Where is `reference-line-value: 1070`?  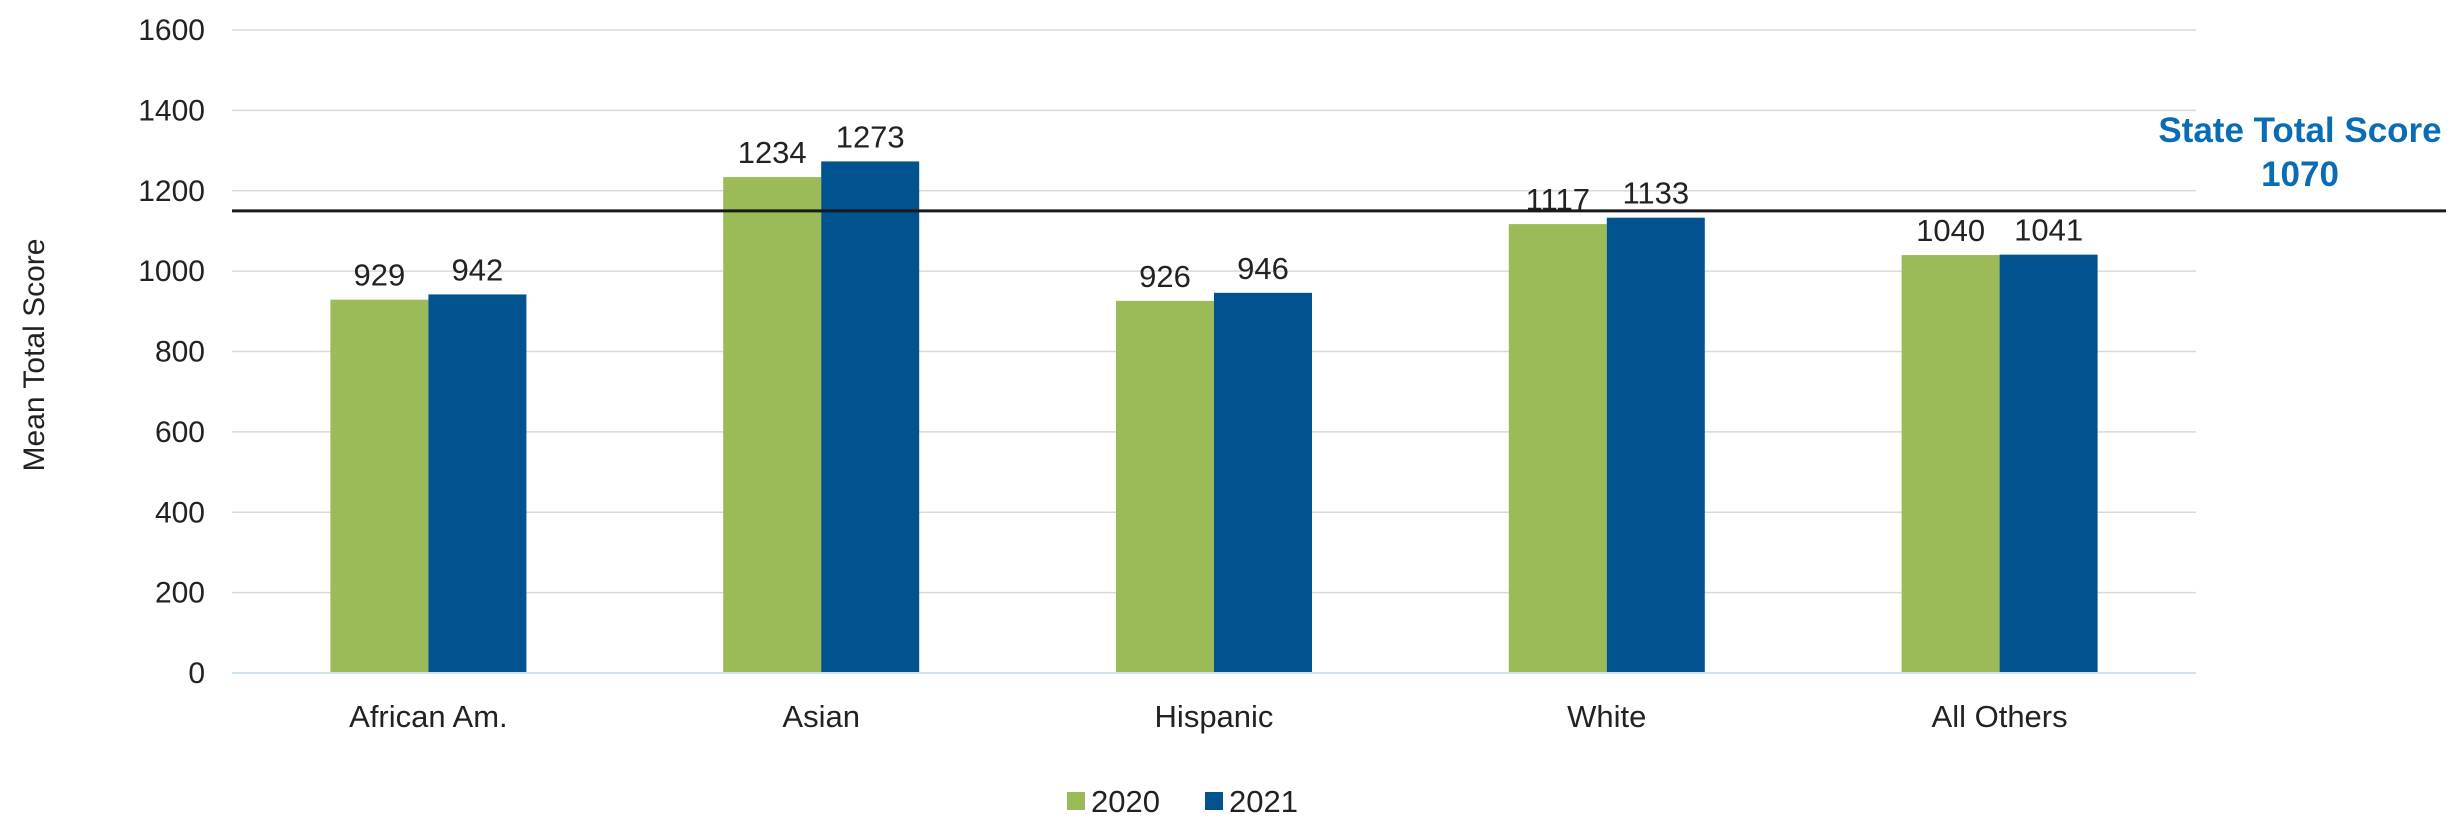 reference-line-value: 1070 is located at coordinates (2300, 174).